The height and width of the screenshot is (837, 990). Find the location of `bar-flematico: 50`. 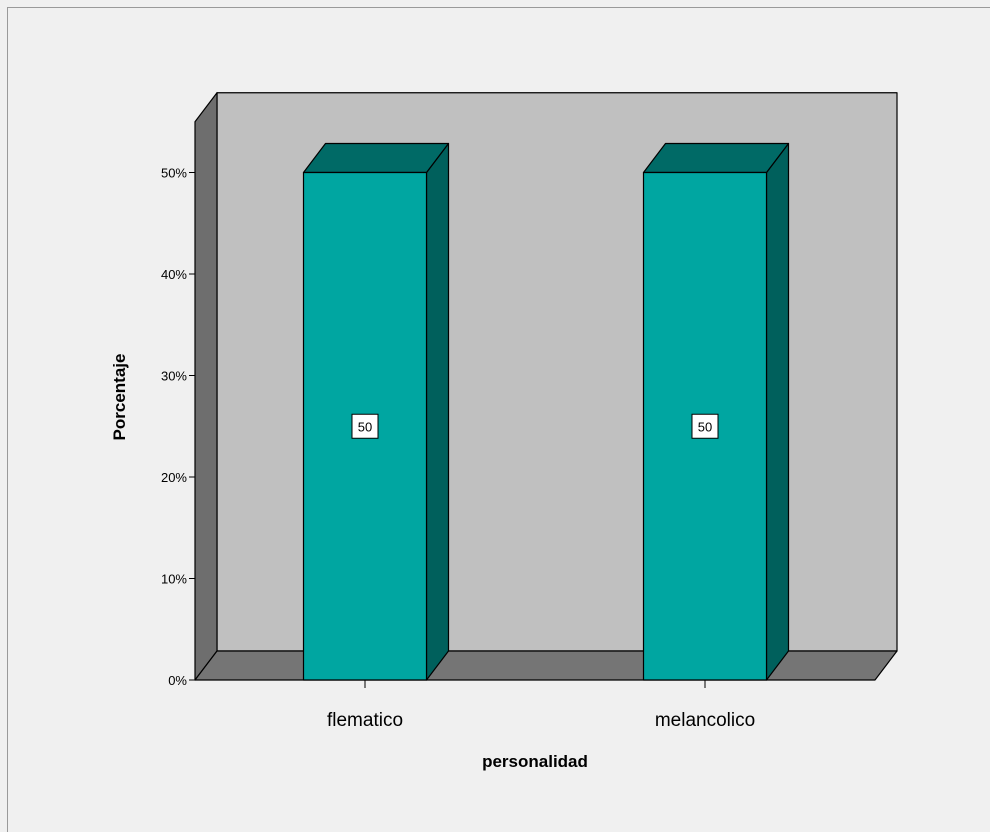

bar-flematico: 50 is located at coordinates (376, 411).